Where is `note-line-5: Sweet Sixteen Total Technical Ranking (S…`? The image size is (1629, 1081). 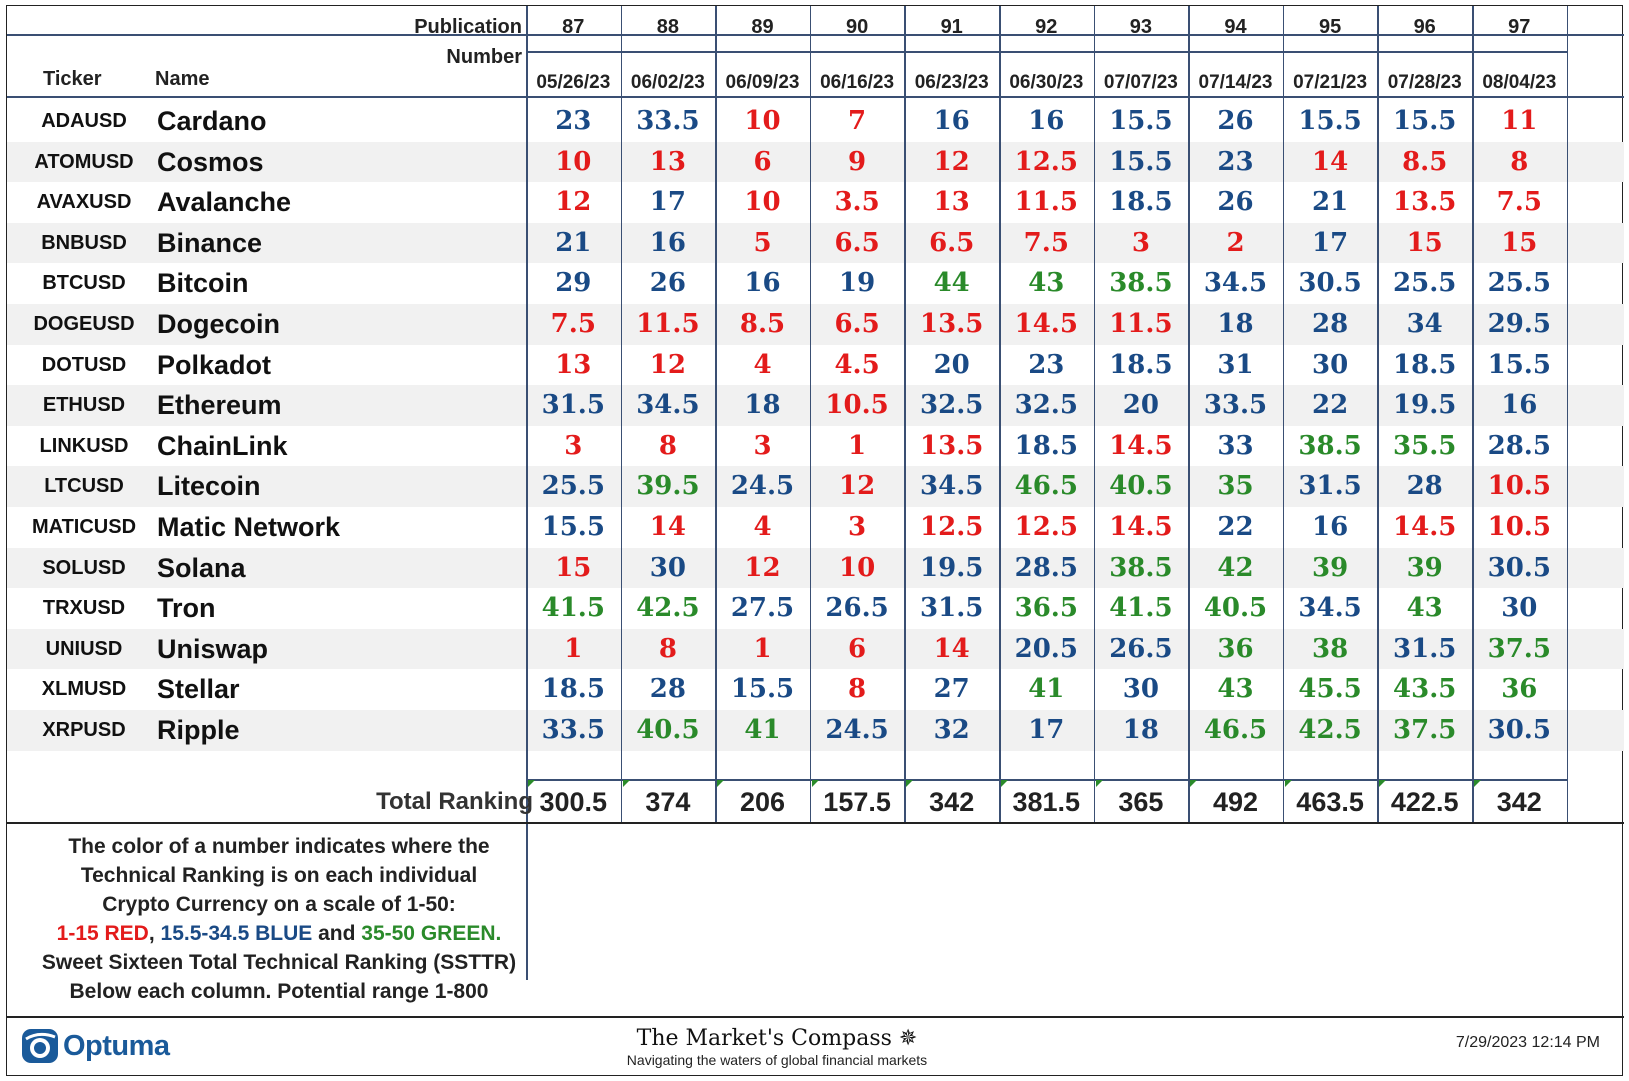 note-line-5: Sweet Sixteen Total Technical Ranking (S… is located at coordinates (279, 962).